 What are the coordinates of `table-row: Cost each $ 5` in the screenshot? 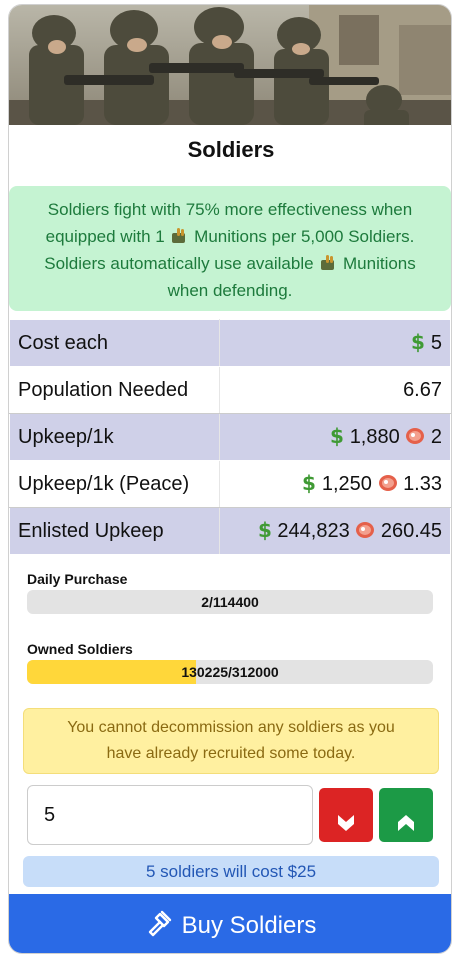 It's located at (230, 343).